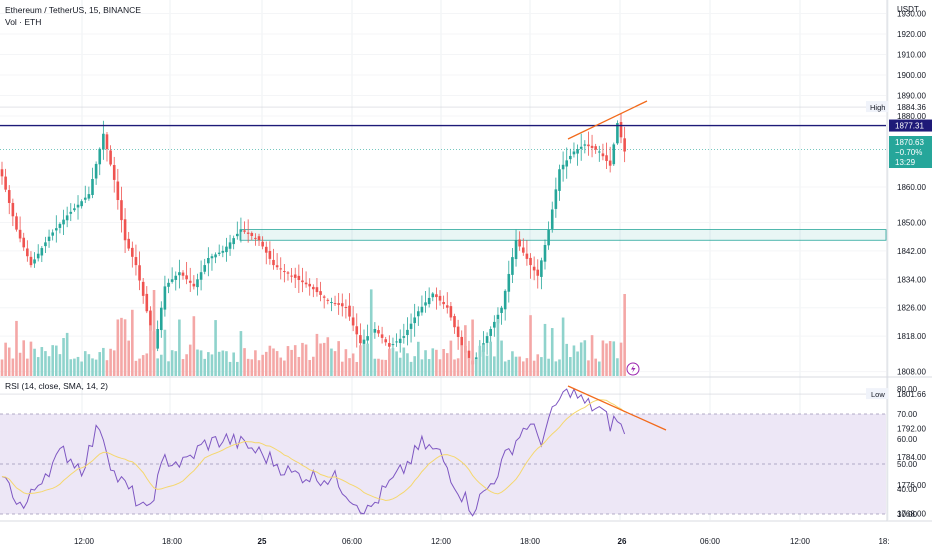 This screenshot has width=932, height=550. I want to click on rsi-tick-label: 50.00, so click(907, 464).